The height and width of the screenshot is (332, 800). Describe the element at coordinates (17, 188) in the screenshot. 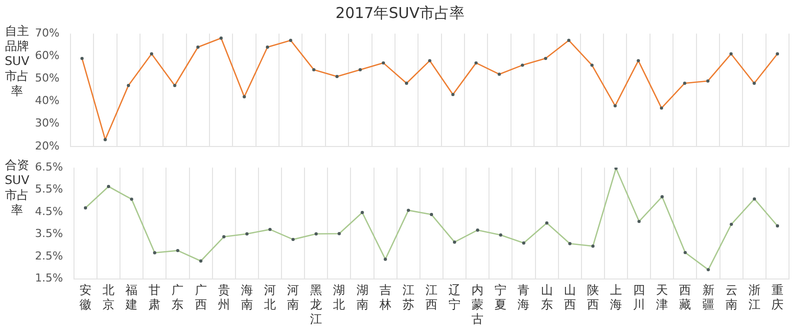

I see `y-axis-title: 合资SUV市占率` at that location.